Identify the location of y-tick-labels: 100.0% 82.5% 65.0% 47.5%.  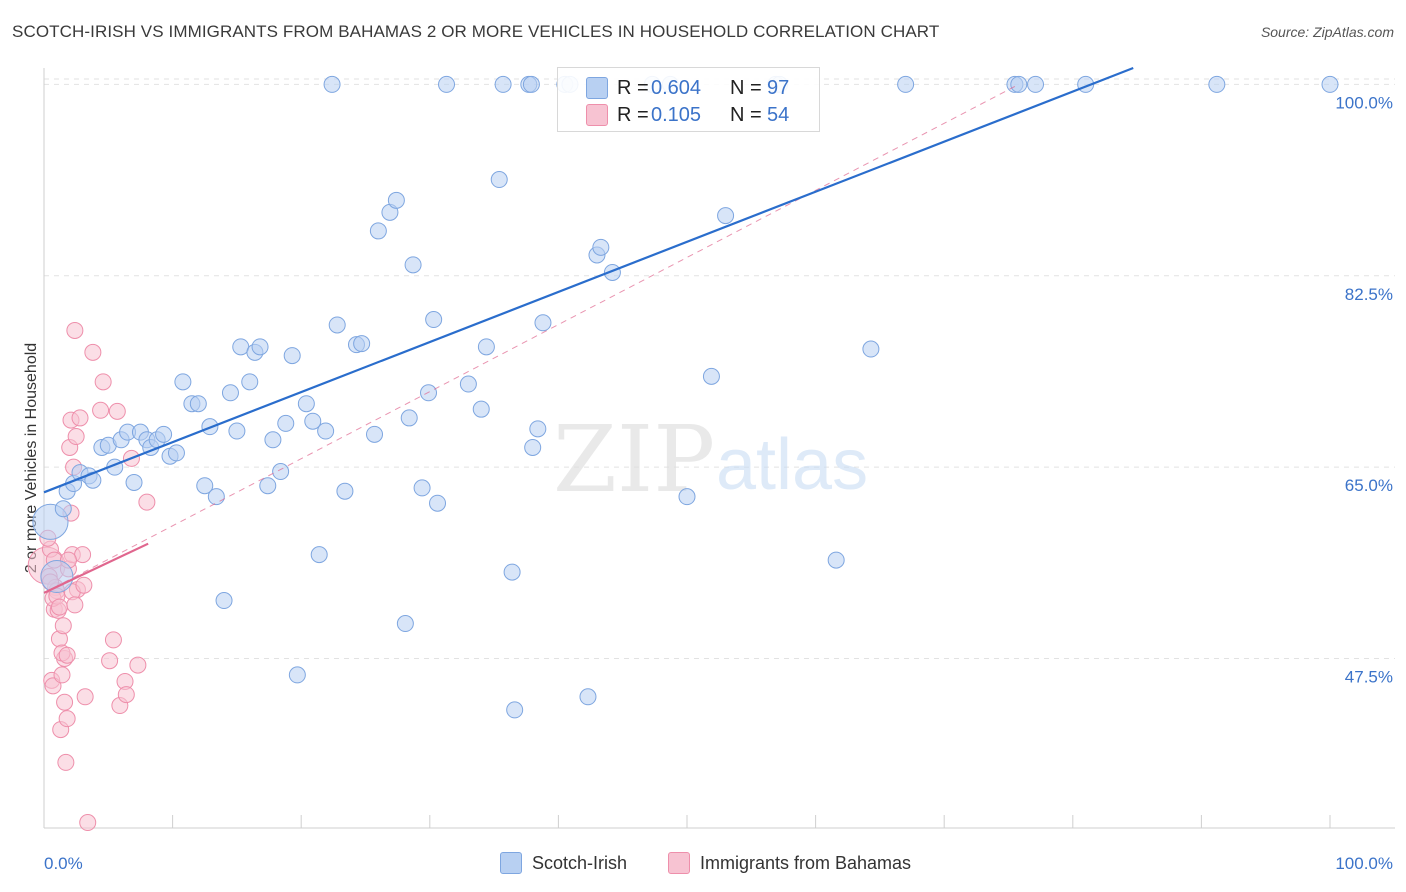
(1364, 389).